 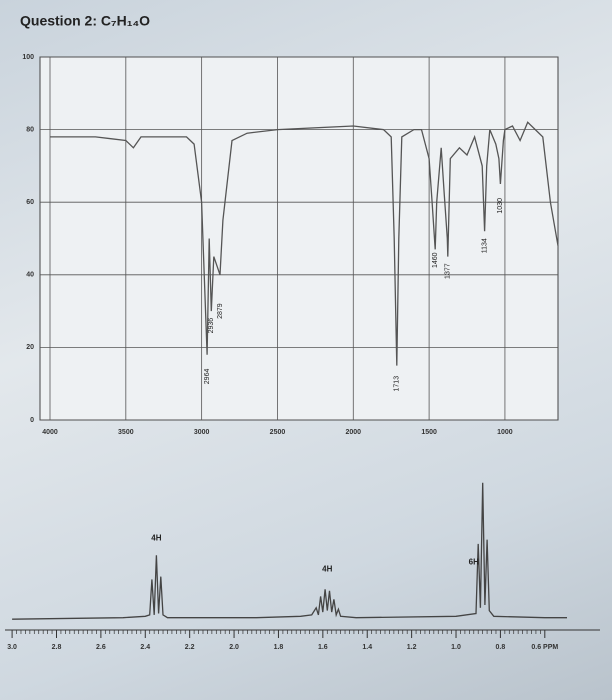 What do you see at coordinates (207, 377) in the screenshot?
I see `peak-label: 2964` at bounding box center [207, 377].